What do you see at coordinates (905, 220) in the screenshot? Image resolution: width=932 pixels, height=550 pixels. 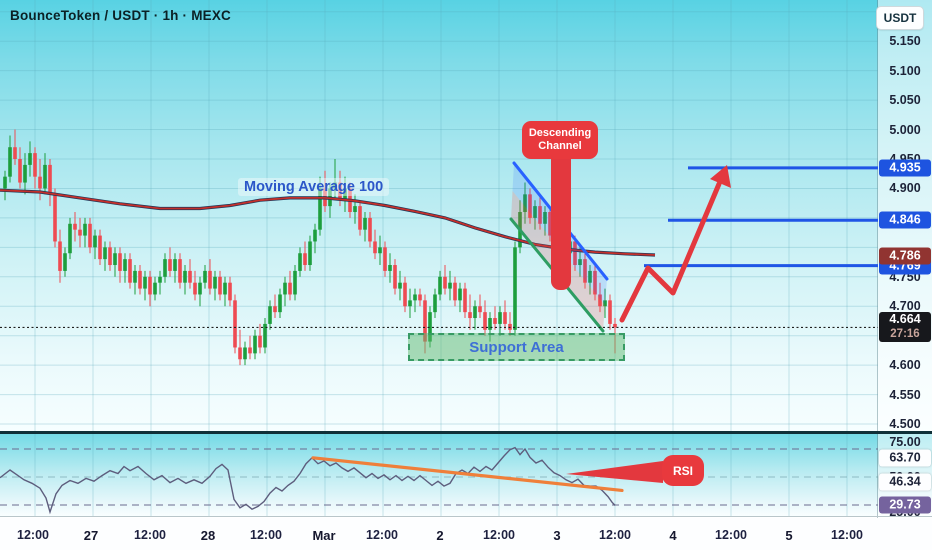 I see `resistance-price-label: 4.846` at bounding box center [905, 220].